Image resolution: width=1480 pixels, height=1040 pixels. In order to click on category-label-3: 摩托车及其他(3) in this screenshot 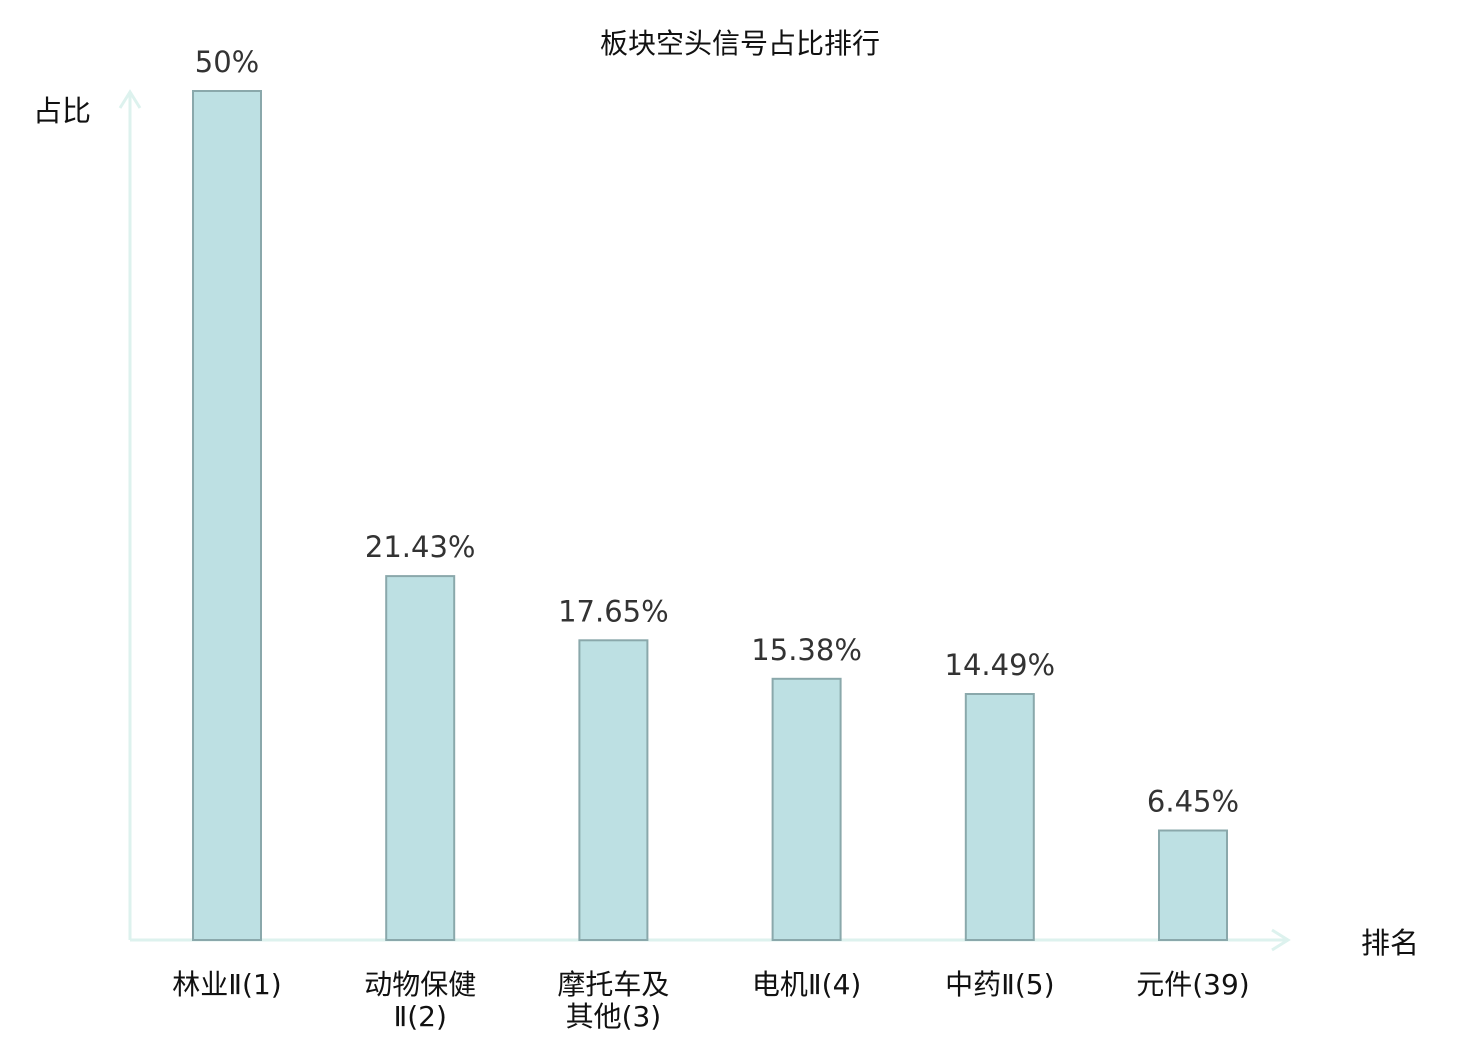, I will do `click(613, 1000)`.